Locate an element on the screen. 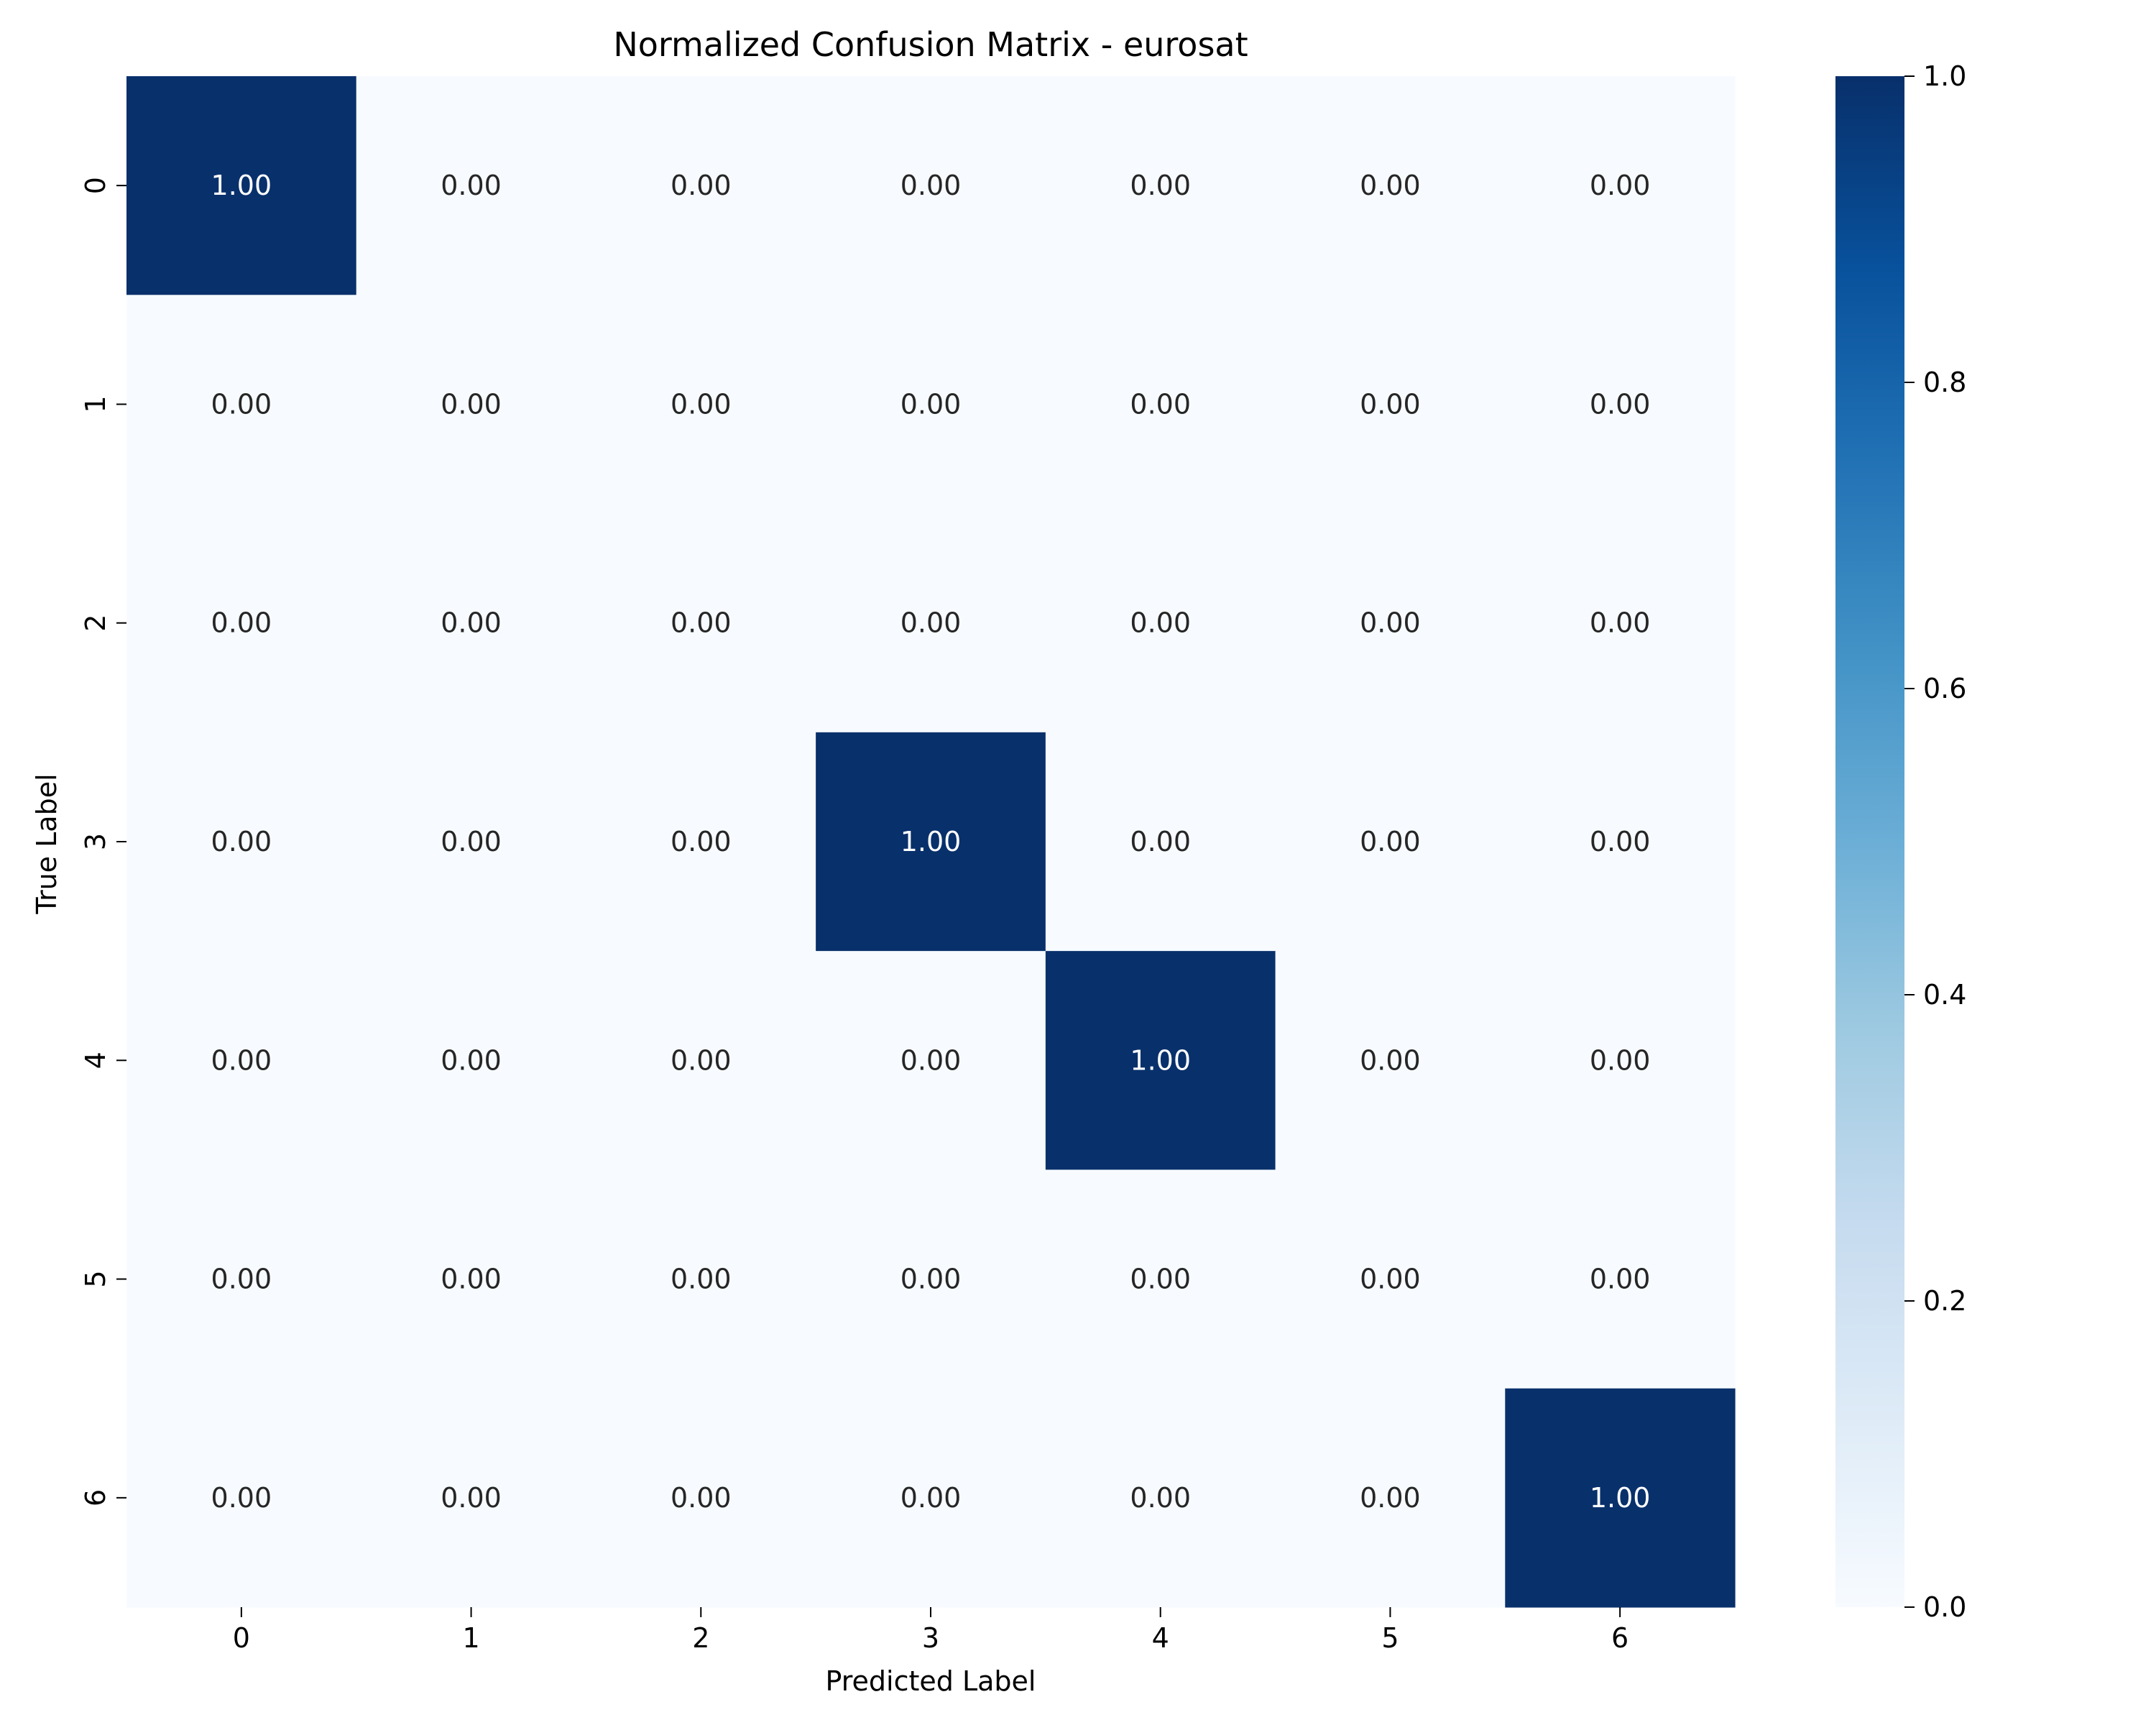  heatmap-cell-r4-c0 is located at coordinates (242, 1061).